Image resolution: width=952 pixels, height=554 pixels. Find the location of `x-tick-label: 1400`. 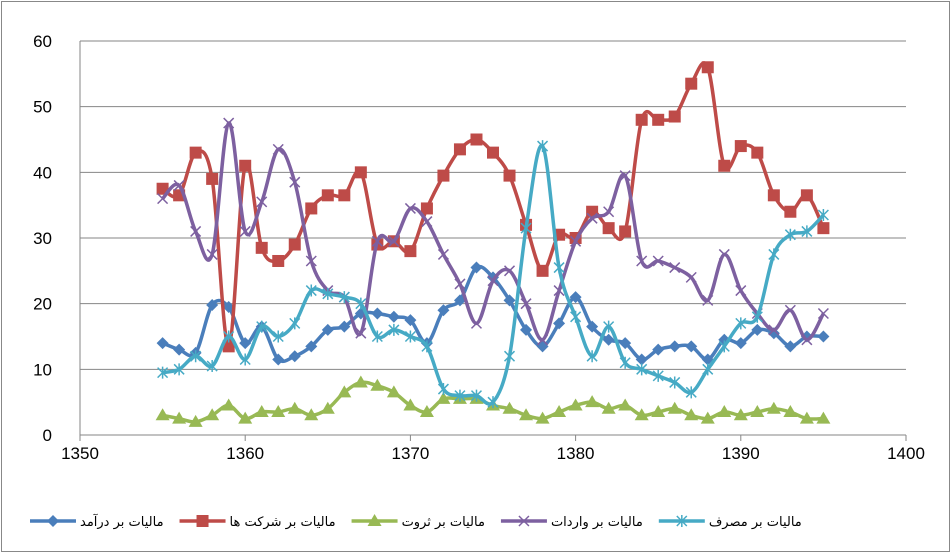

x-tick-label: 1400 is located at coordinates (906, 453).